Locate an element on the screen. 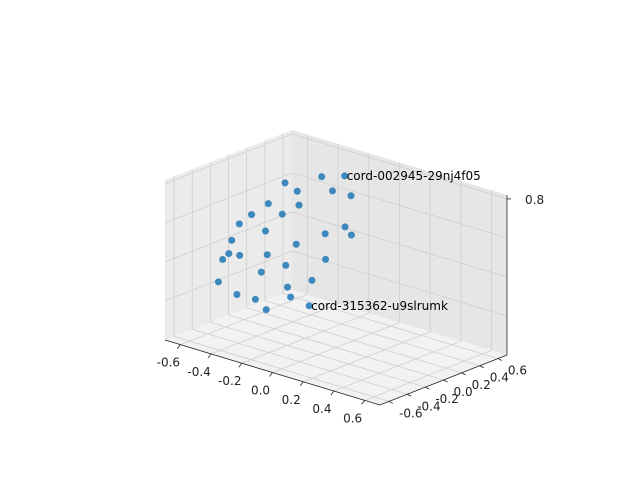  y-tick-label: 0.4 is located at coordinates (499, 378).